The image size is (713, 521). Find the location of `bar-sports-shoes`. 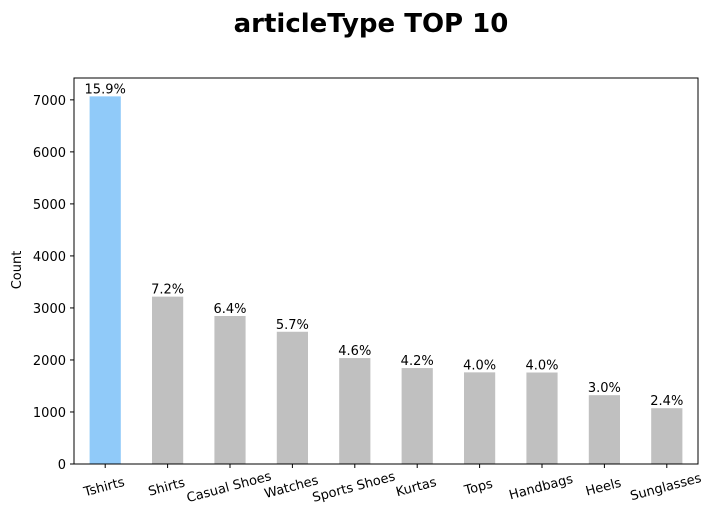

bar-sports-shoes is located at coordinates (355, 411).